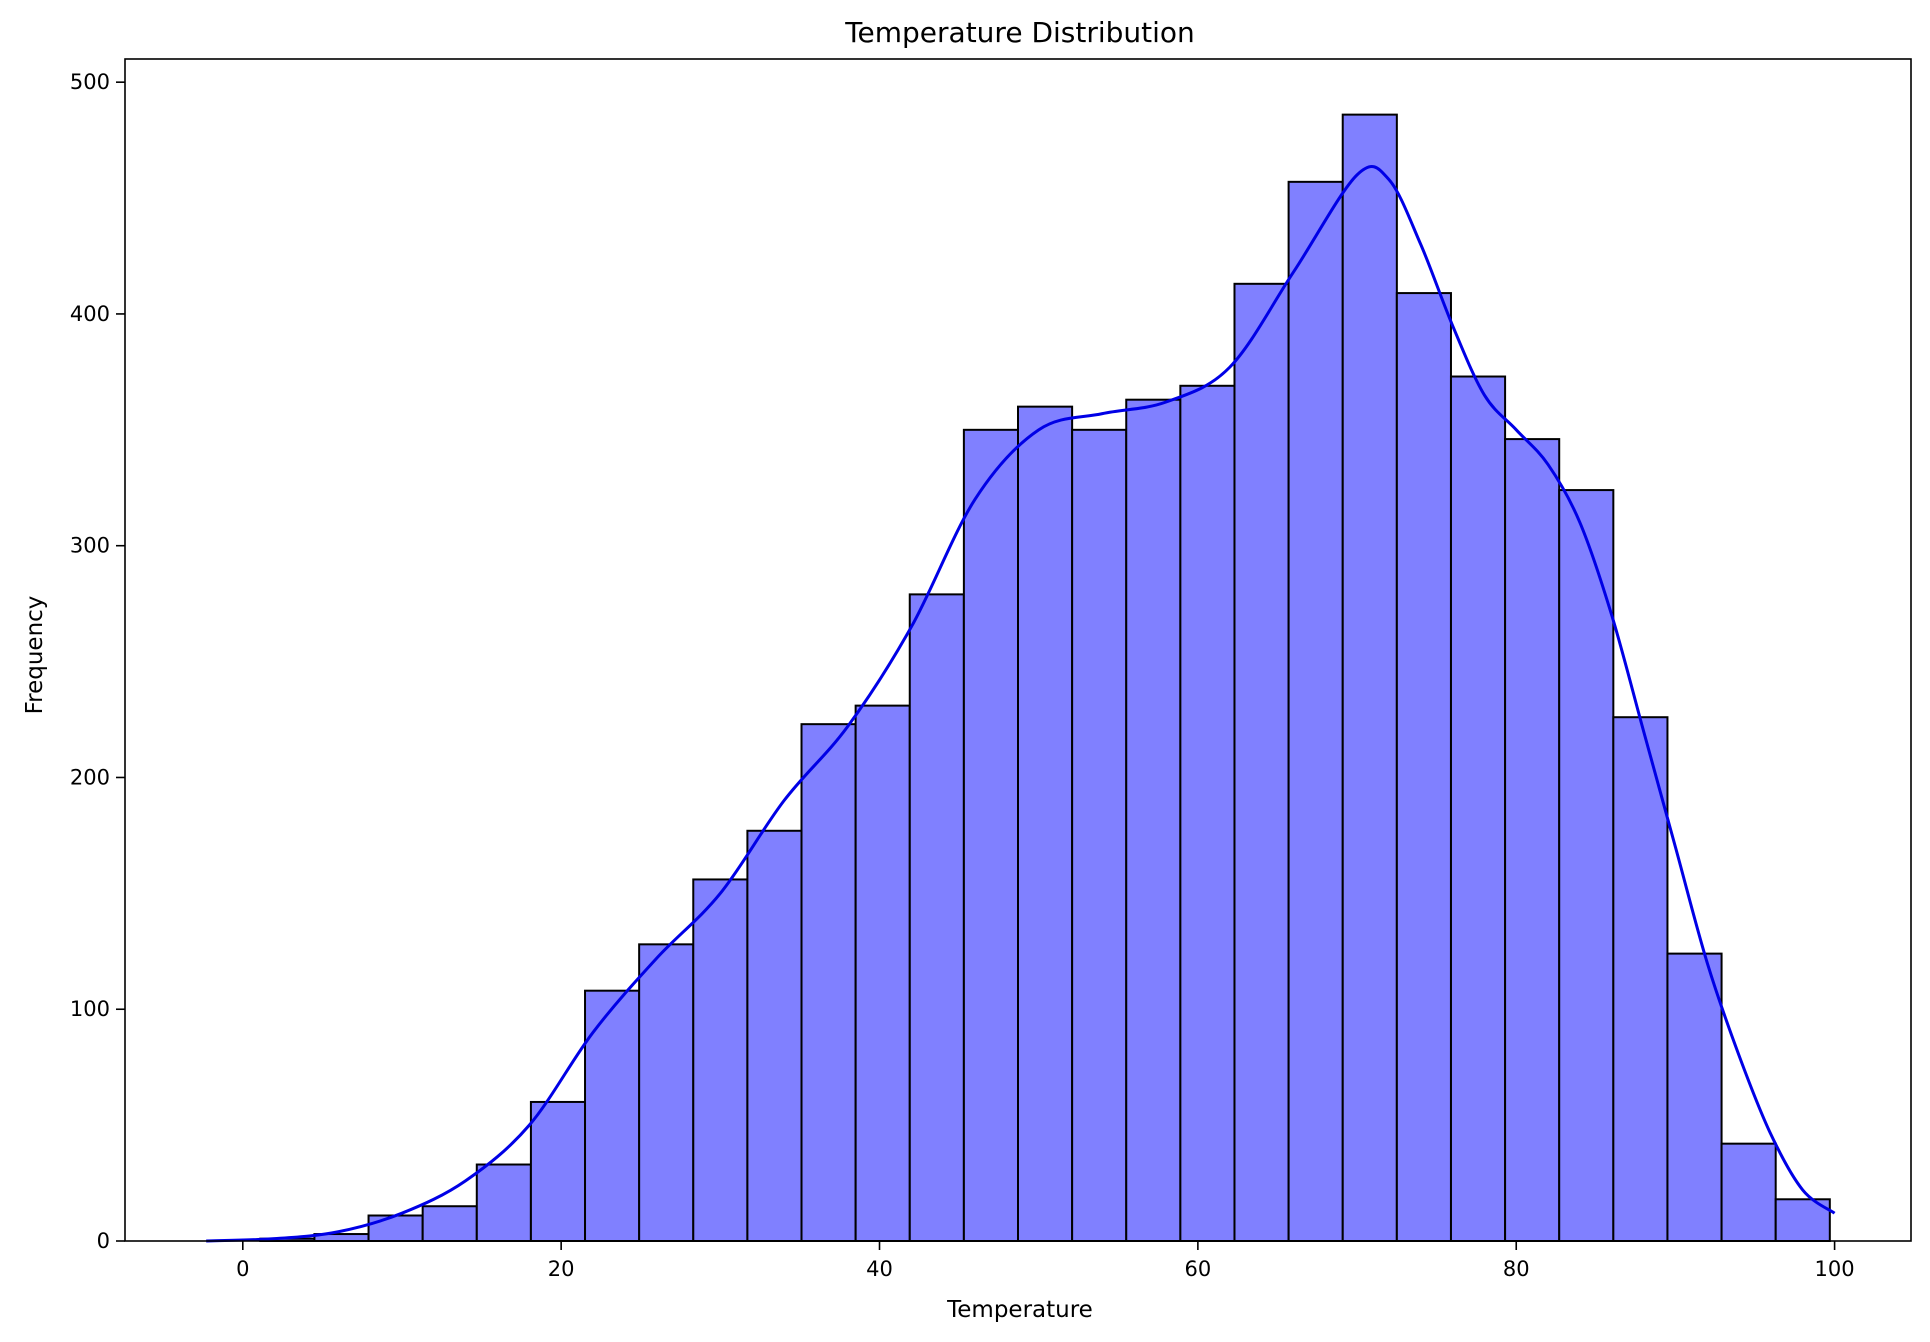 This screenshot has width=1930, height=1342. Describe the element at coordinates (35, 655) in the screenshot. I see `y-axis-label: Frequency` at that location.